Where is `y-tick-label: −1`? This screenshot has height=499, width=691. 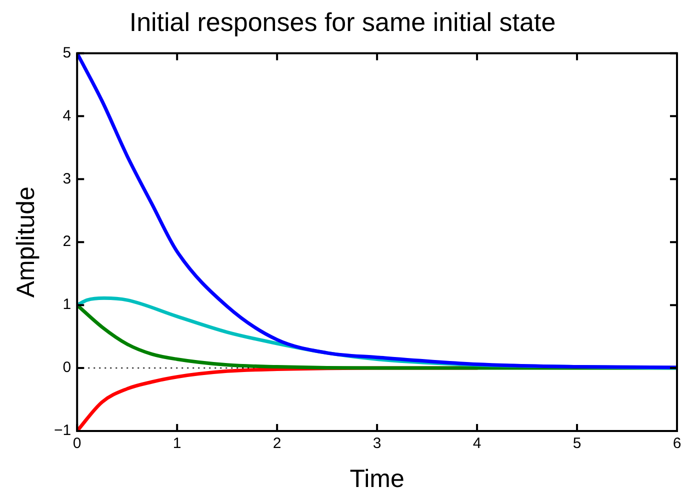
y-tick-label: −1 is located at coordinates (63, 431).